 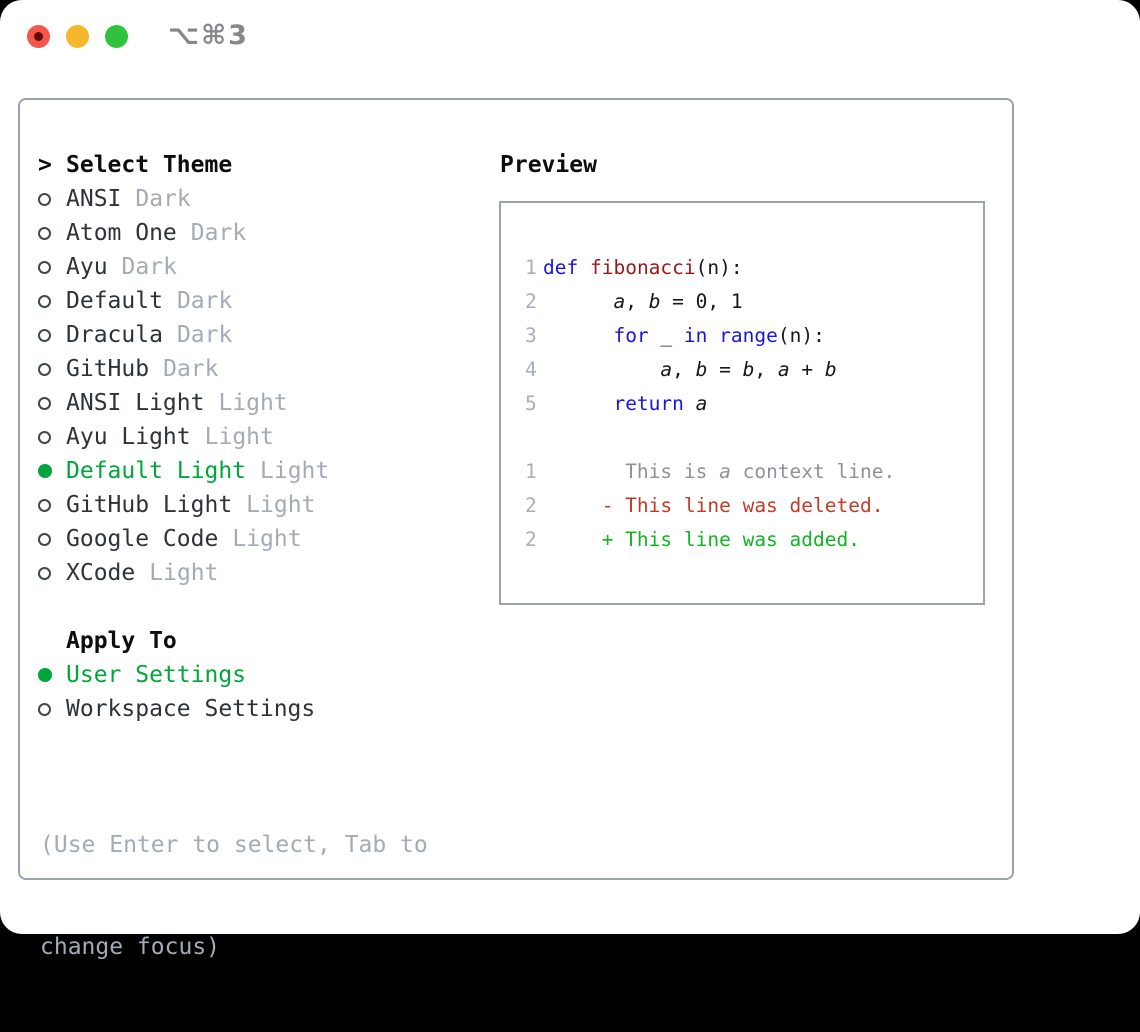 I want to click on theme-option-ansi-light-light: ANSI Light Light, so click(x=183, y=403).